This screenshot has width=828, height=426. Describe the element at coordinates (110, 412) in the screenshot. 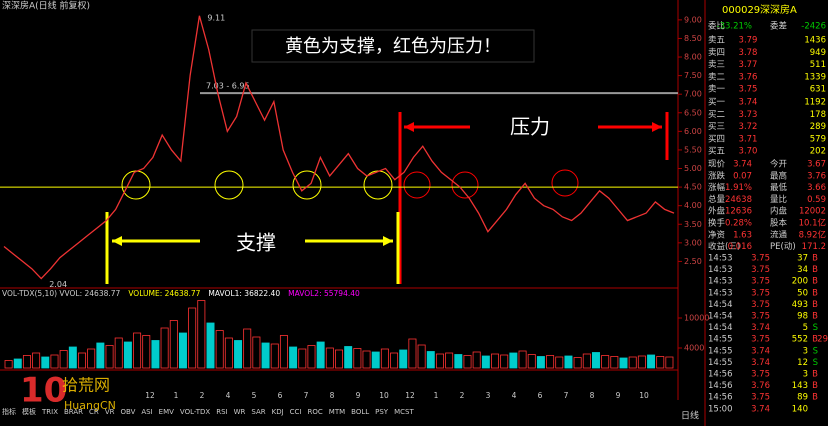

I see `indicator-tab: VR` at that location.